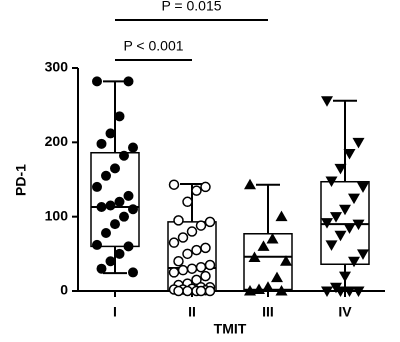 The width and height of the screenshot is (400, 342). I want to click on y-tick-label: 100, so click(57, 215).